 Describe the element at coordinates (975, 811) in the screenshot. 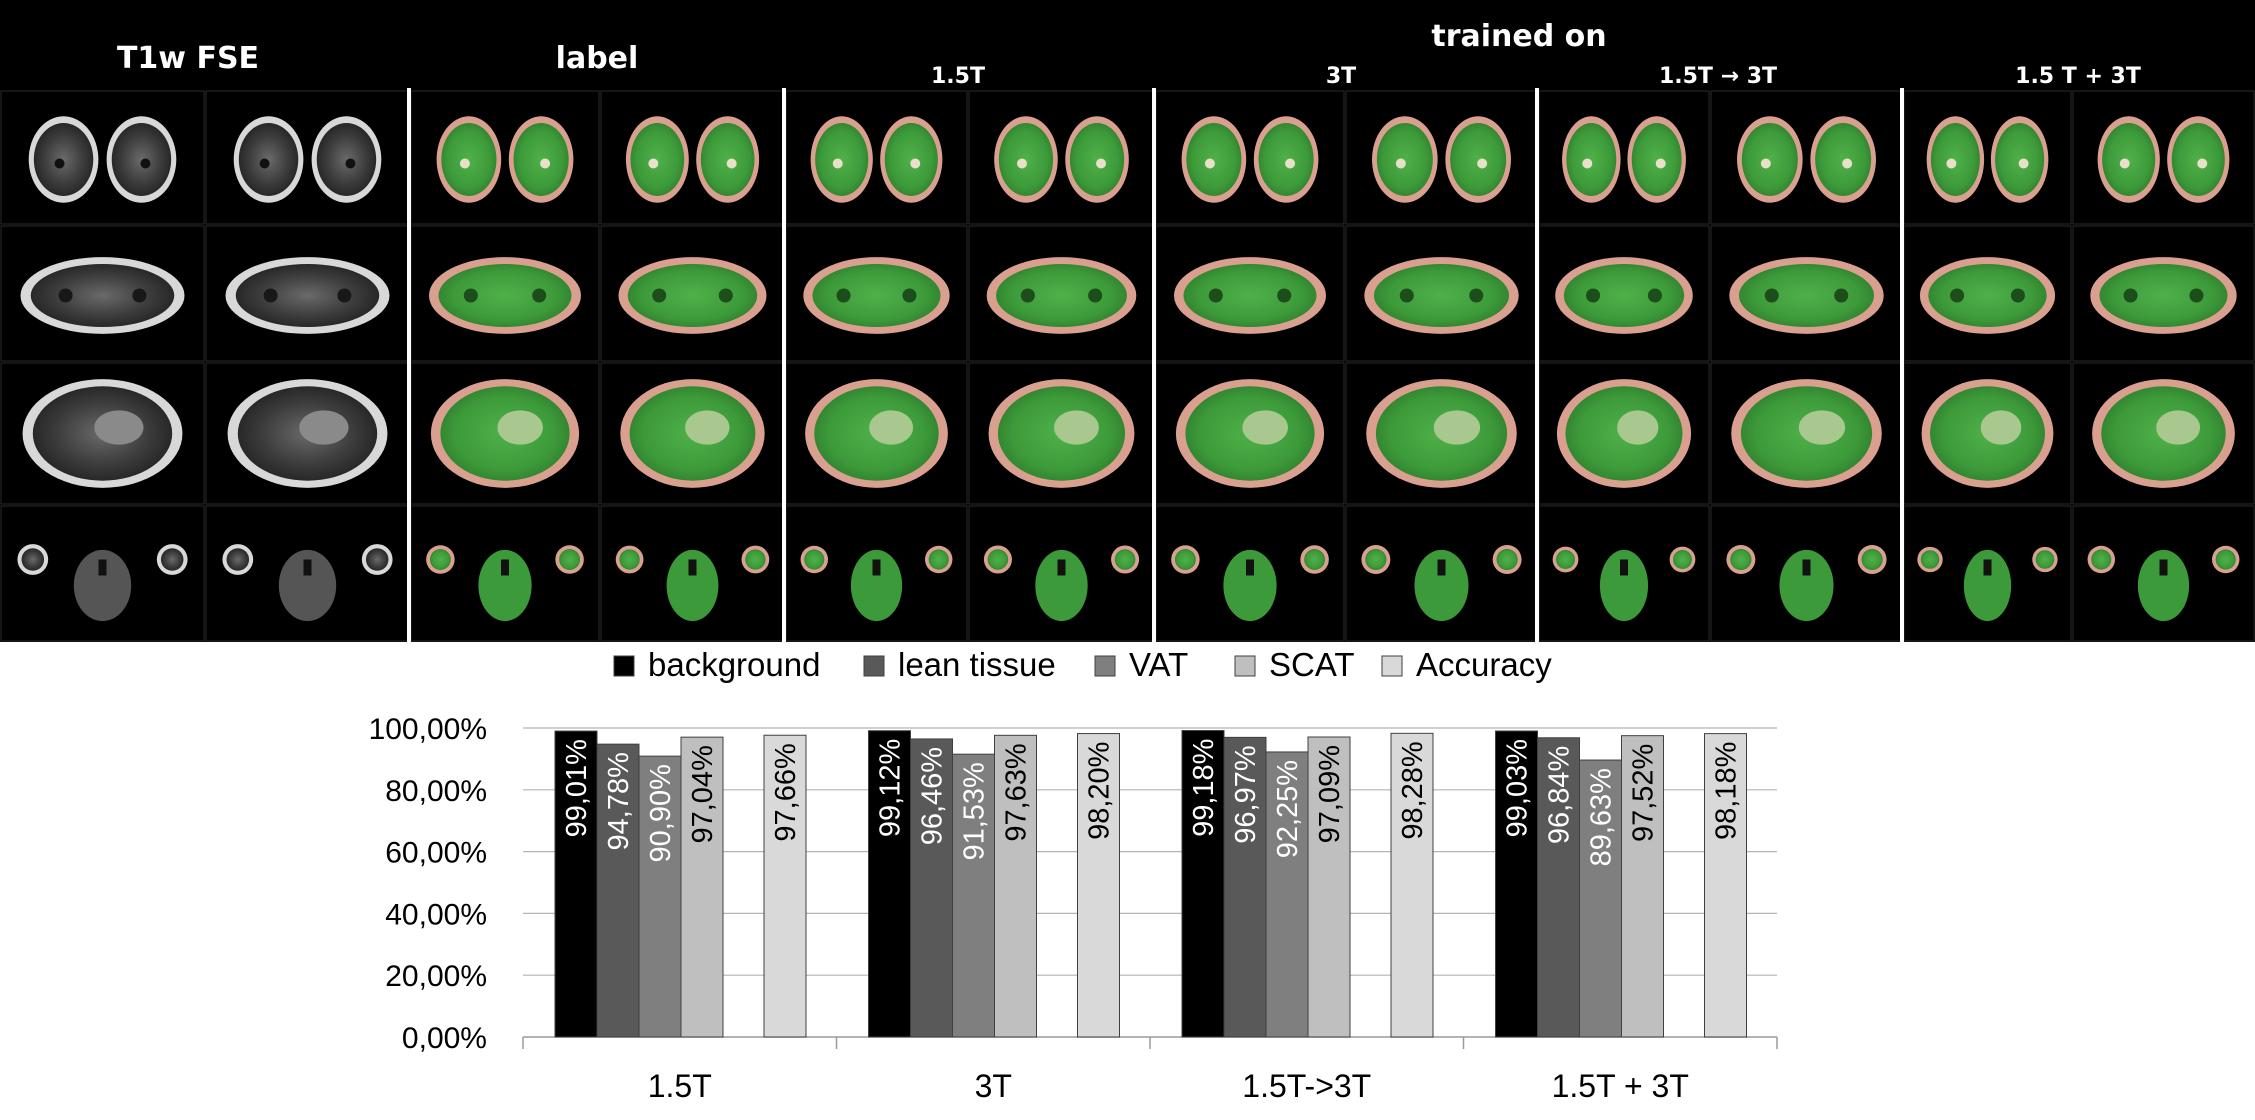

I see `bar-value-label: 91,53%` at that location.